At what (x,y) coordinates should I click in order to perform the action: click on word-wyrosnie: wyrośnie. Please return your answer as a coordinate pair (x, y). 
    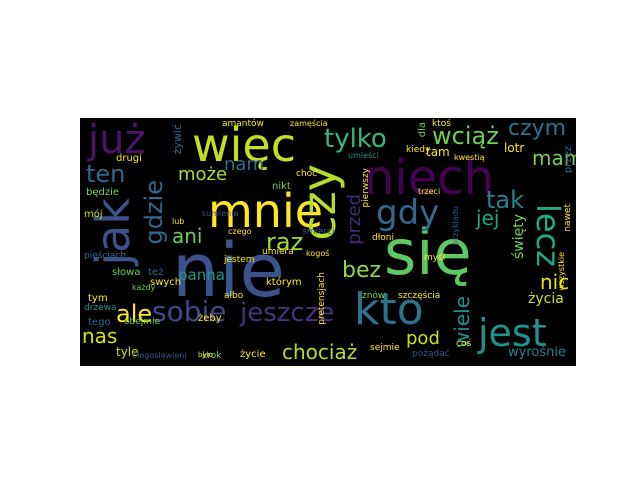
    Looking at the image, I should click on (537, 352).